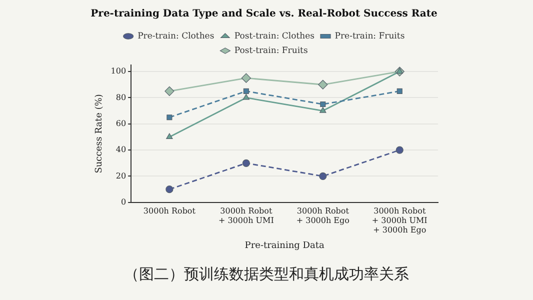 This screenshot has height=300, width=533. What do you see at coordinates (264, 14) in the screenshot?
I see `chart-title: Pre-training Data Type and Scale vs. Real-Robot Success Rate` at bounding box center [264, 14].